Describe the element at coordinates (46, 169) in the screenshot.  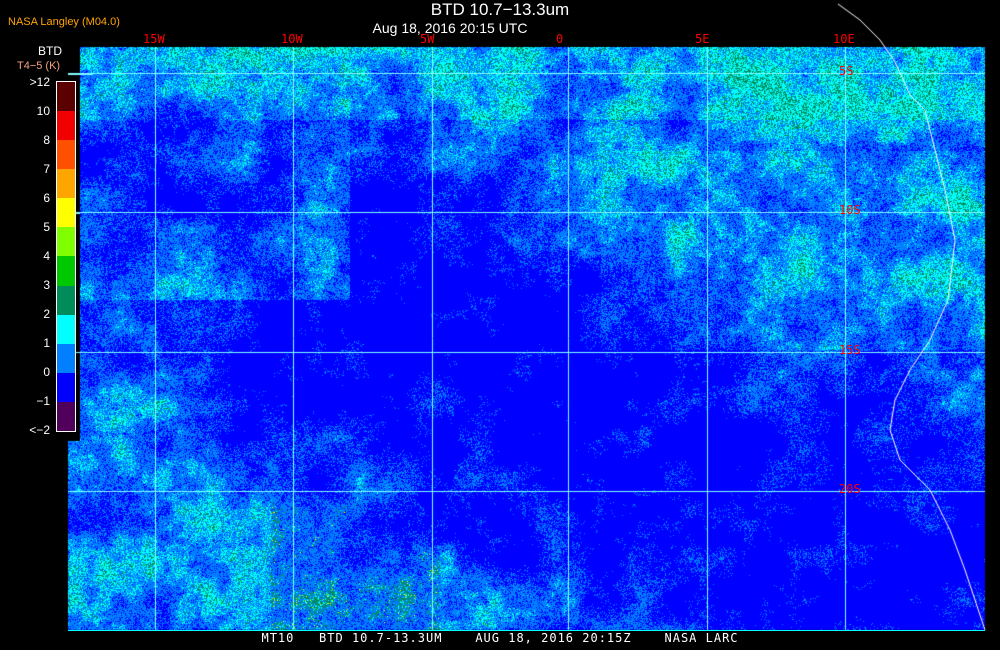
I see `legend-tick-label: 7` at that location.